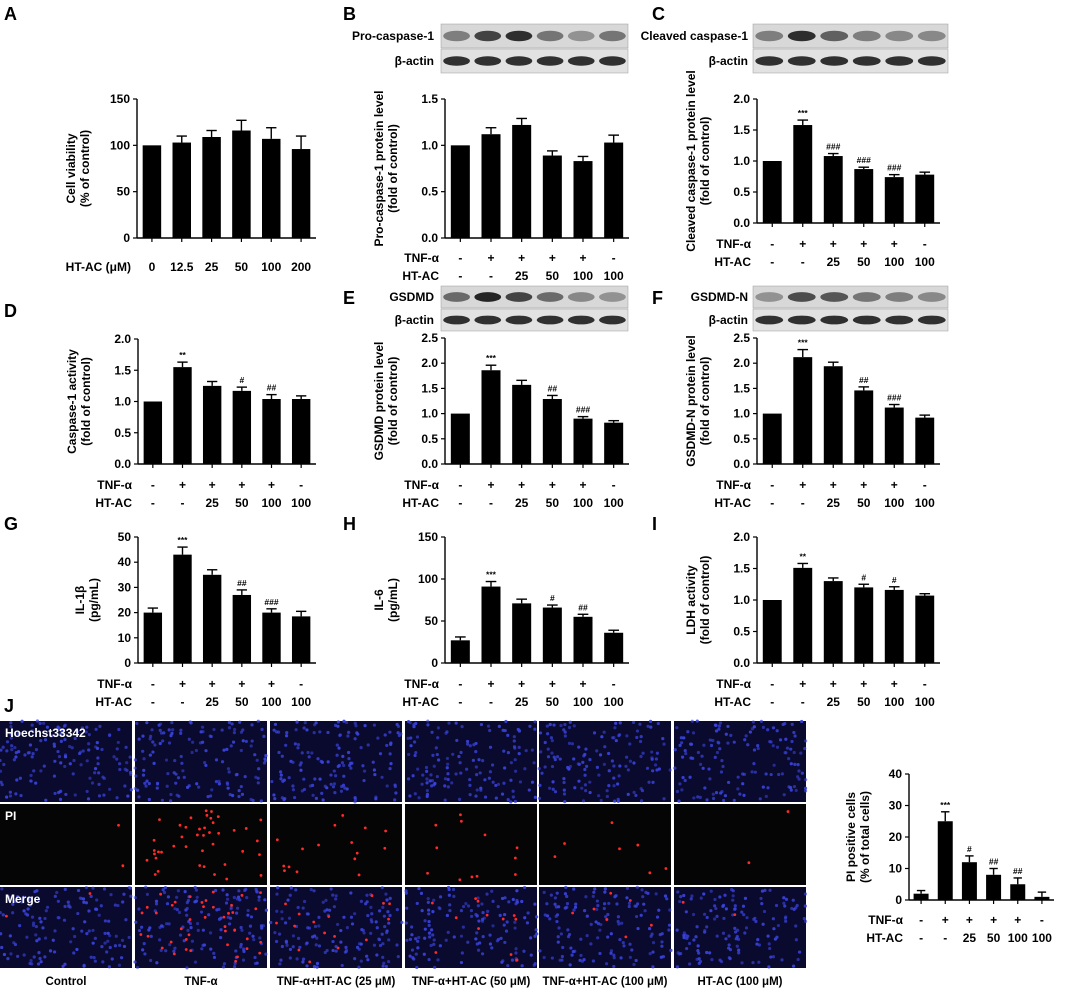  Describe the element at coordinates (491, 358) in the screenshot. I see `significance-label: ***` at that location.